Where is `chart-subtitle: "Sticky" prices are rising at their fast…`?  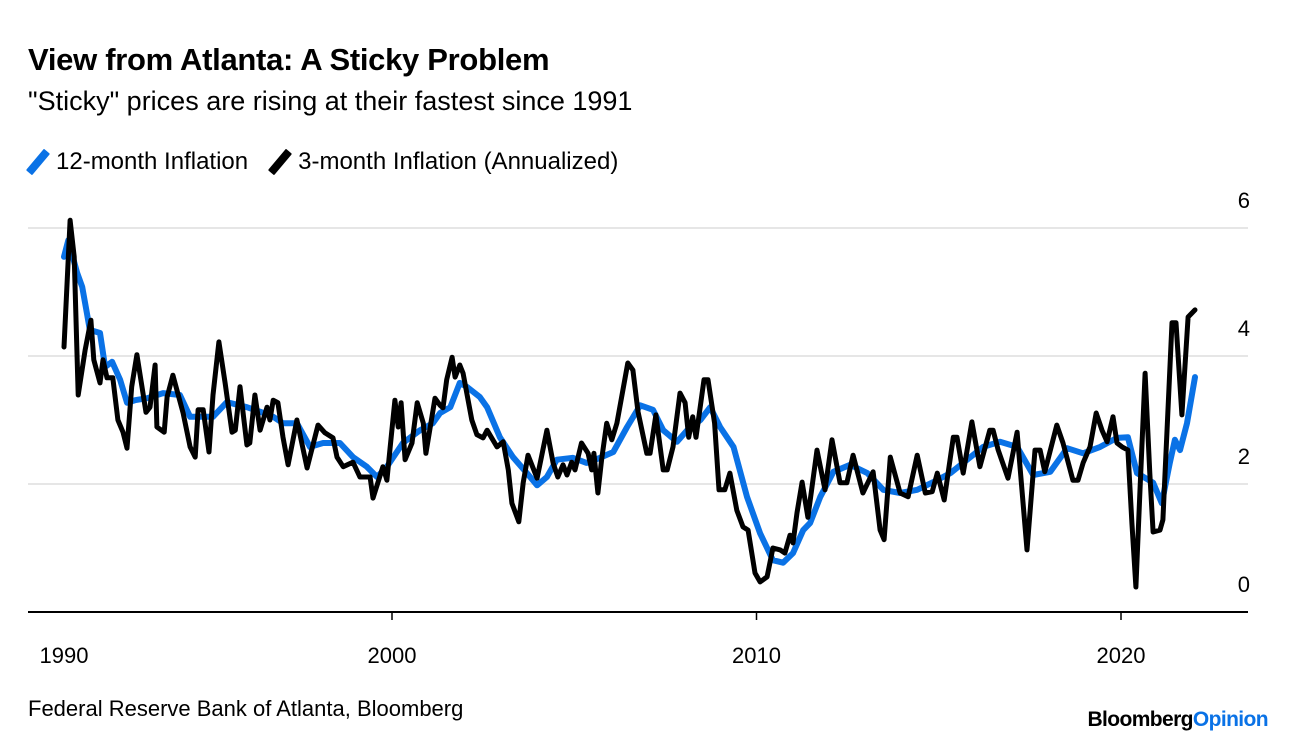
chart-subtitle: "Sticky" prices are rising at their fast… is located at coordinates (330, 101).